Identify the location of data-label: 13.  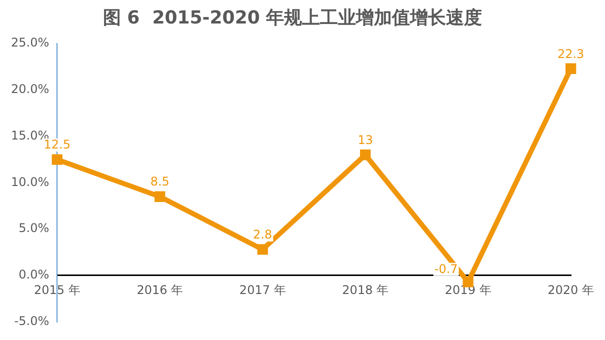
(365, 140).